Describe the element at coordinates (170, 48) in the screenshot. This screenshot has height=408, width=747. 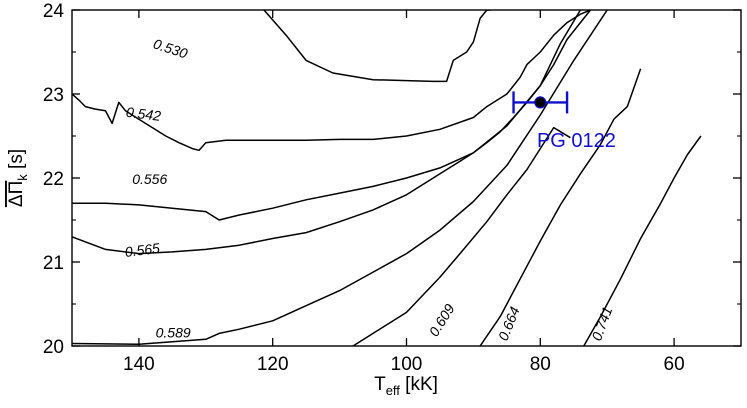
I see `curve-label-0.530: 0.530` at that location.